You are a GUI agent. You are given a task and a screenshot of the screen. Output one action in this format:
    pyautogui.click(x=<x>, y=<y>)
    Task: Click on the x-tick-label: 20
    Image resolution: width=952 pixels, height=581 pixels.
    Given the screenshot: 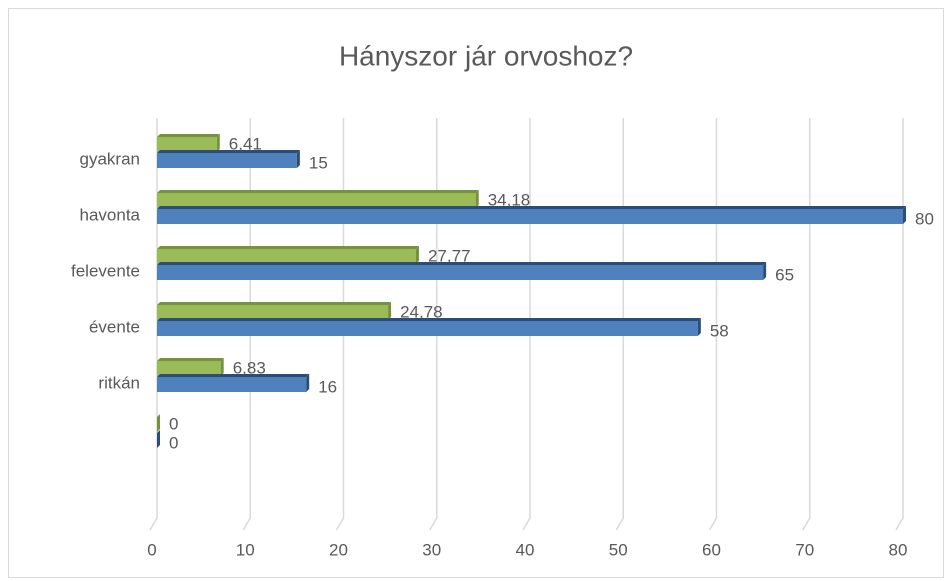 What is the action you would take?
    pyautogui.click(x=338, y=549)
    